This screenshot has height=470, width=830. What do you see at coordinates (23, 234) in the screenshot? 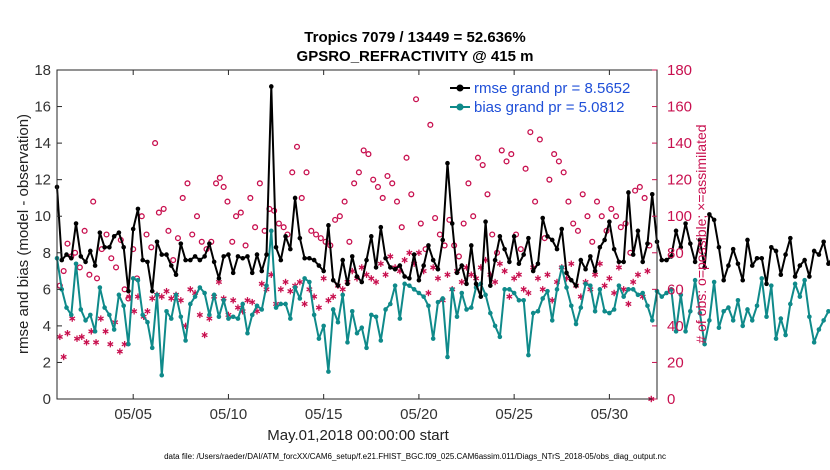
I see `y-axis-label: rmse and bias (model - observation)` at bounding box center [23, 234].